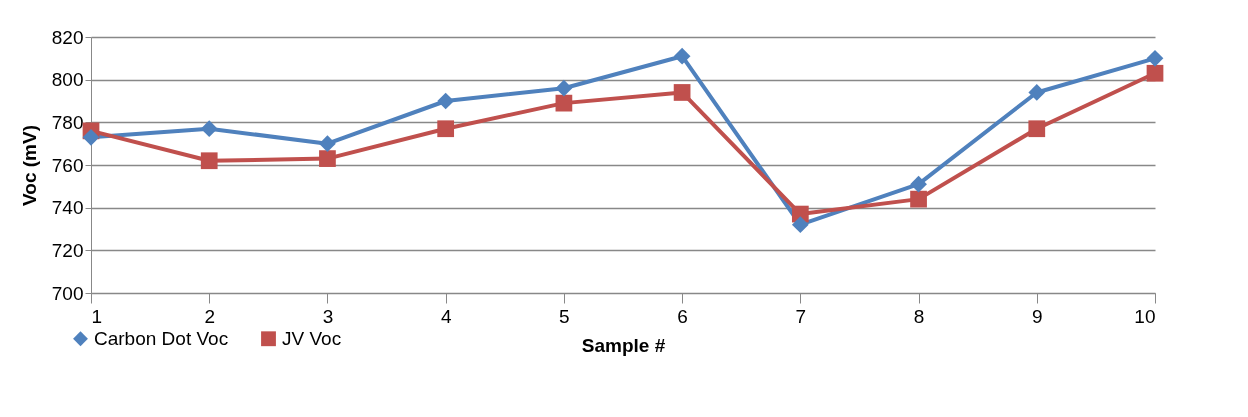  I want to click on x-tick-label: 1, so click(97, 316).